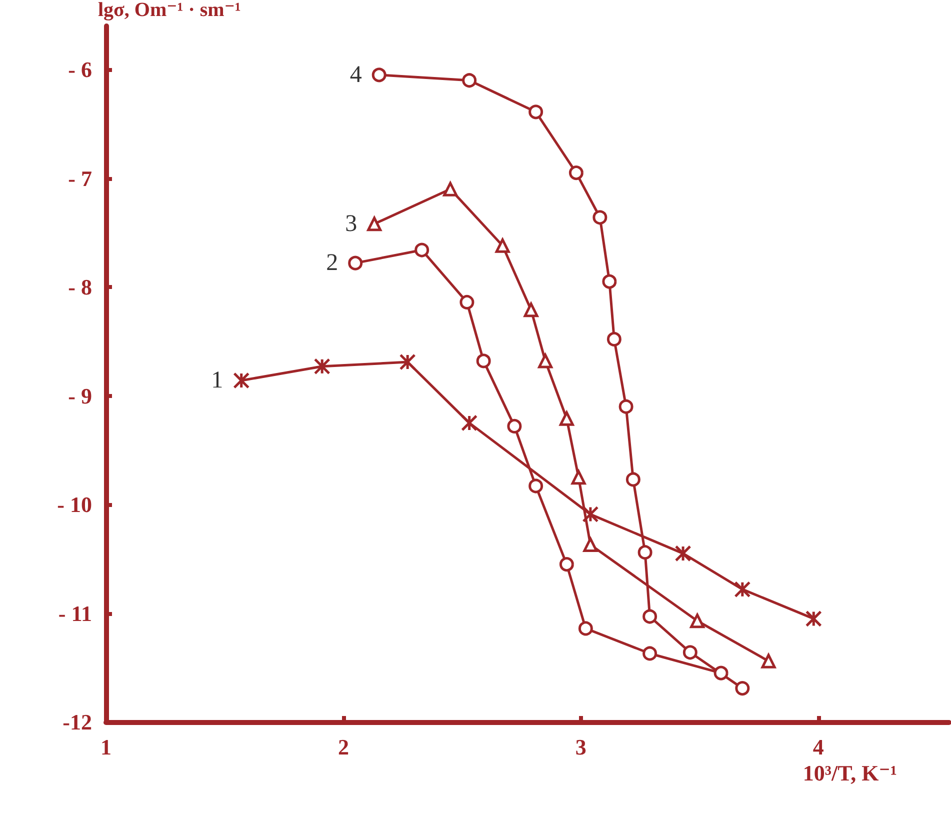 Image resolution: width=951 pixels, height=821 pixels. I want to click on x-tick-label: 3, so click(580, 747).